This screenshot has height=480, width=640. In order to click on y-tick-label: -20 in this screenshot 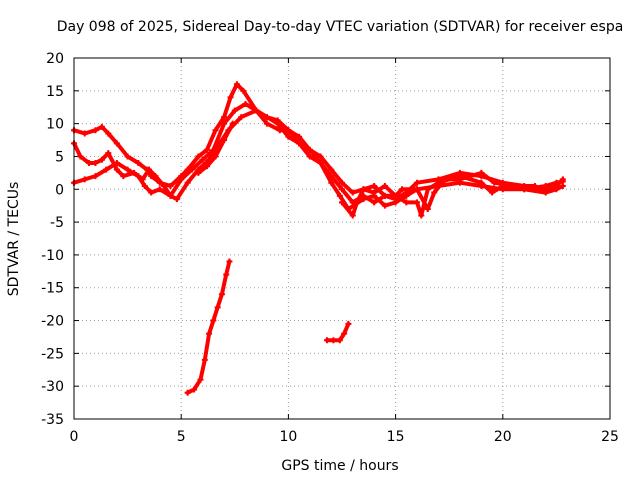, I will do `click(52, 322)`.